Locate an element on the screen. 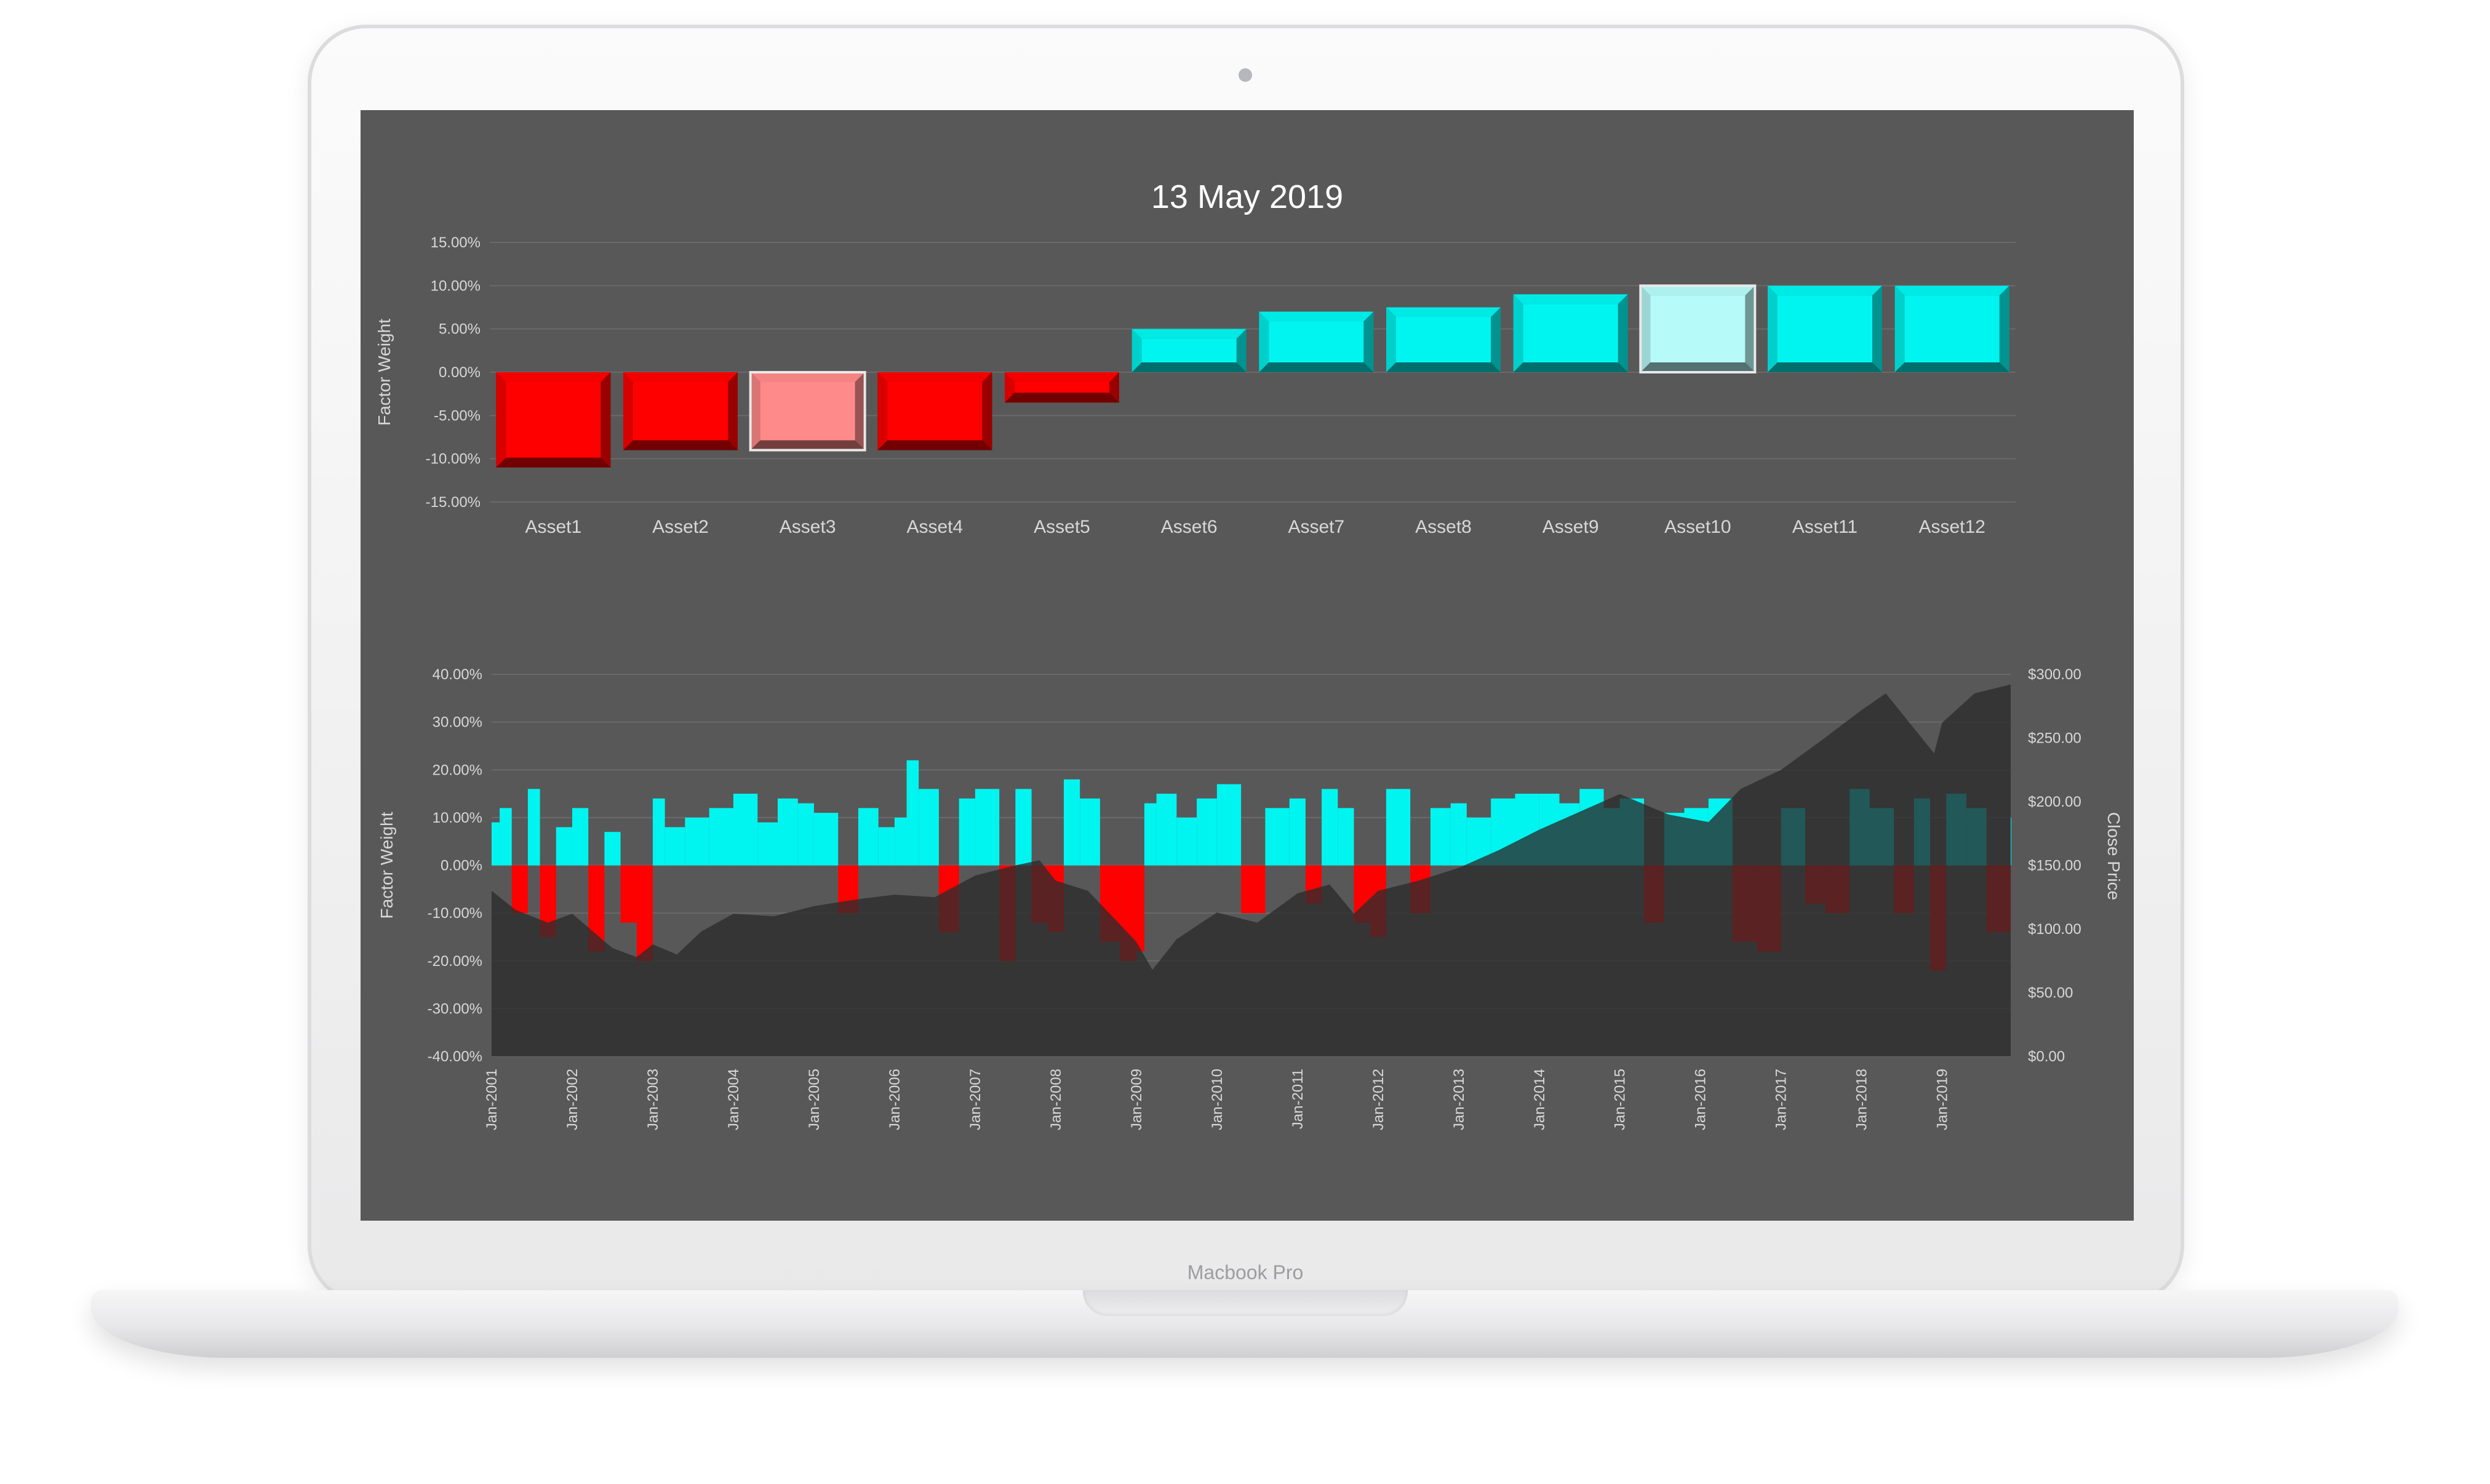  bar-y-tick-label: -5.00% is located at coordinates (458, 415).